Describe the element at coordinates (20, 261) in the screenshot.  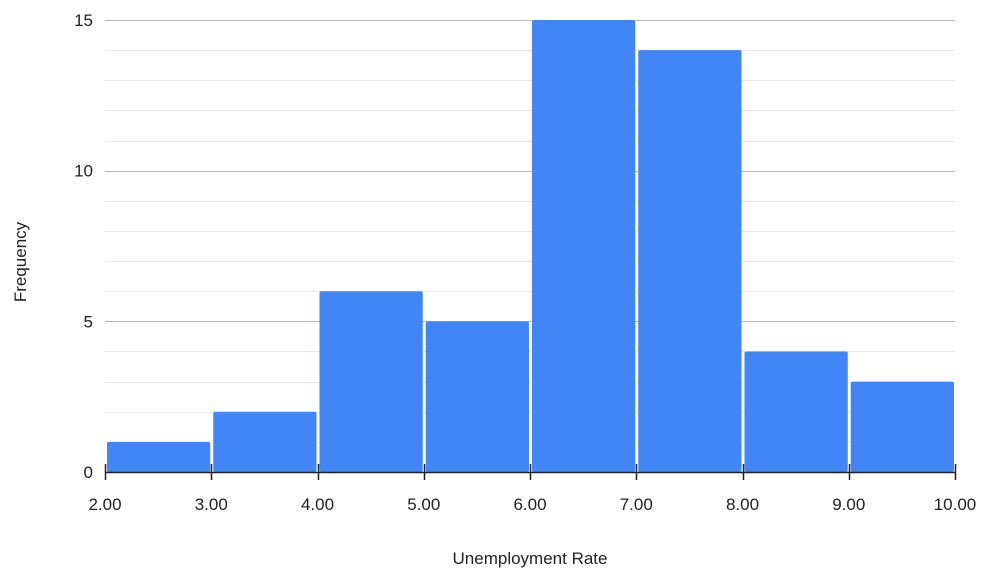
I see `y-axis-title: Frequency` at that location.